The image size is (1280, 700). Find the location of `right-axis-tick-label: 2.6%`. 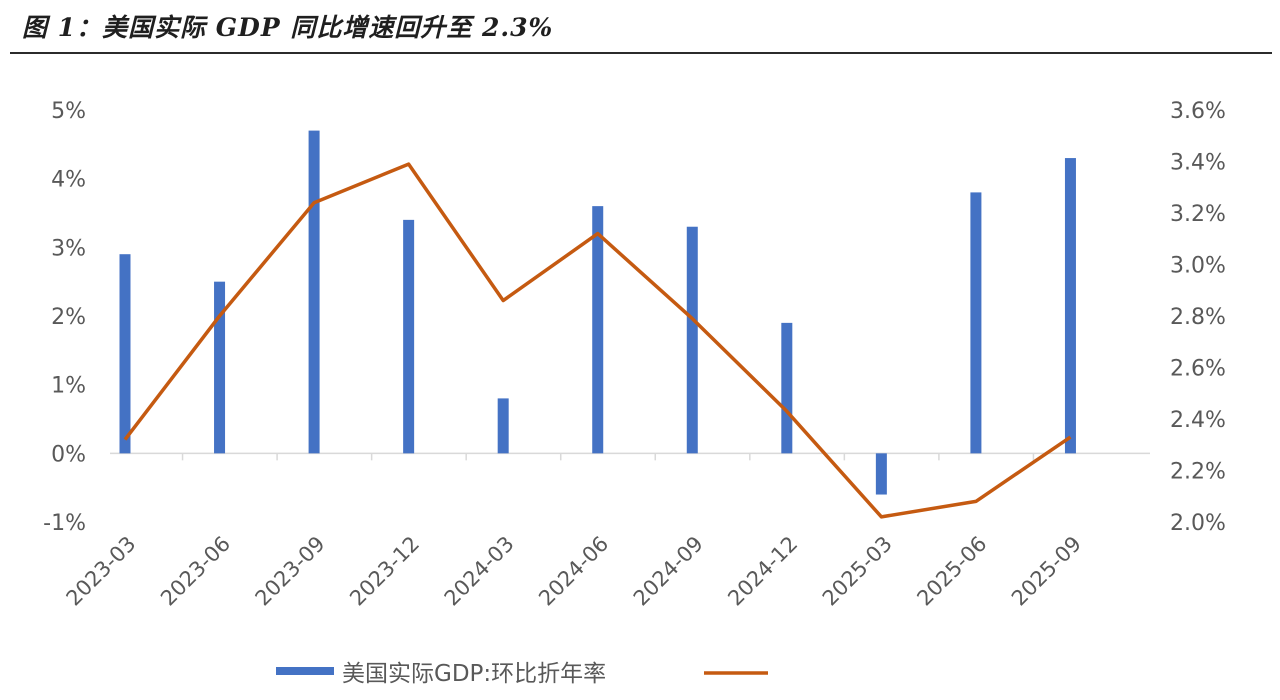

right-axis-tick-label: 2.6% is located at coordinates (1198, 369).